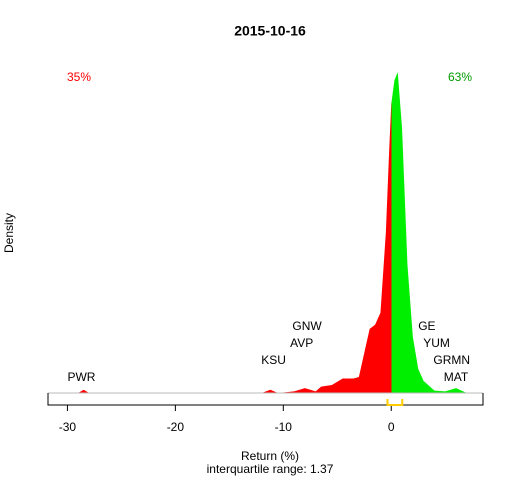 The height and width of the screenshot is (480, 512). Describe the element at coordinates (81, 377) in the screenshot. I see `annotation: PWR` at that location.